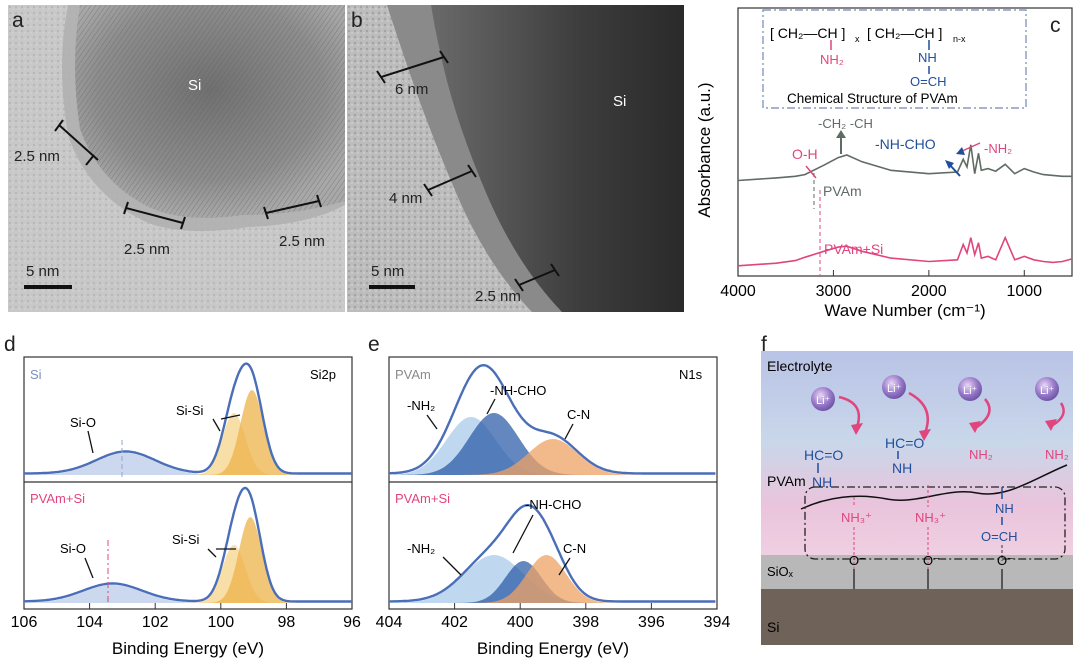 This screenshot has width=1080, height=663. What do you see at coordinates (220, 622) in the screenshot?
I see `x-tick-label: 100` at bounding box center [220, 622].